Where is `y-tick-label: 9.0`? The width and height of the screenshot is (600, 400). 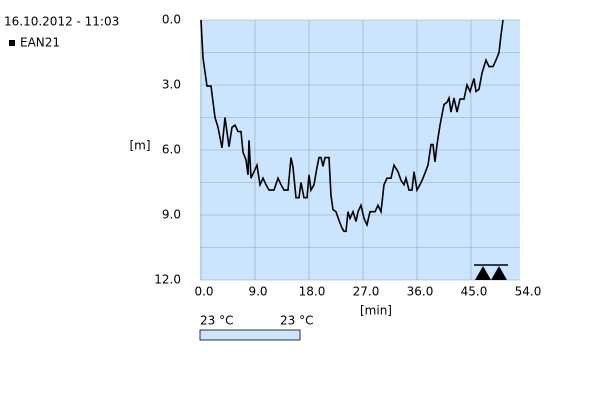
y-tick-label: 9.0 is located at coordinates (171, 215).